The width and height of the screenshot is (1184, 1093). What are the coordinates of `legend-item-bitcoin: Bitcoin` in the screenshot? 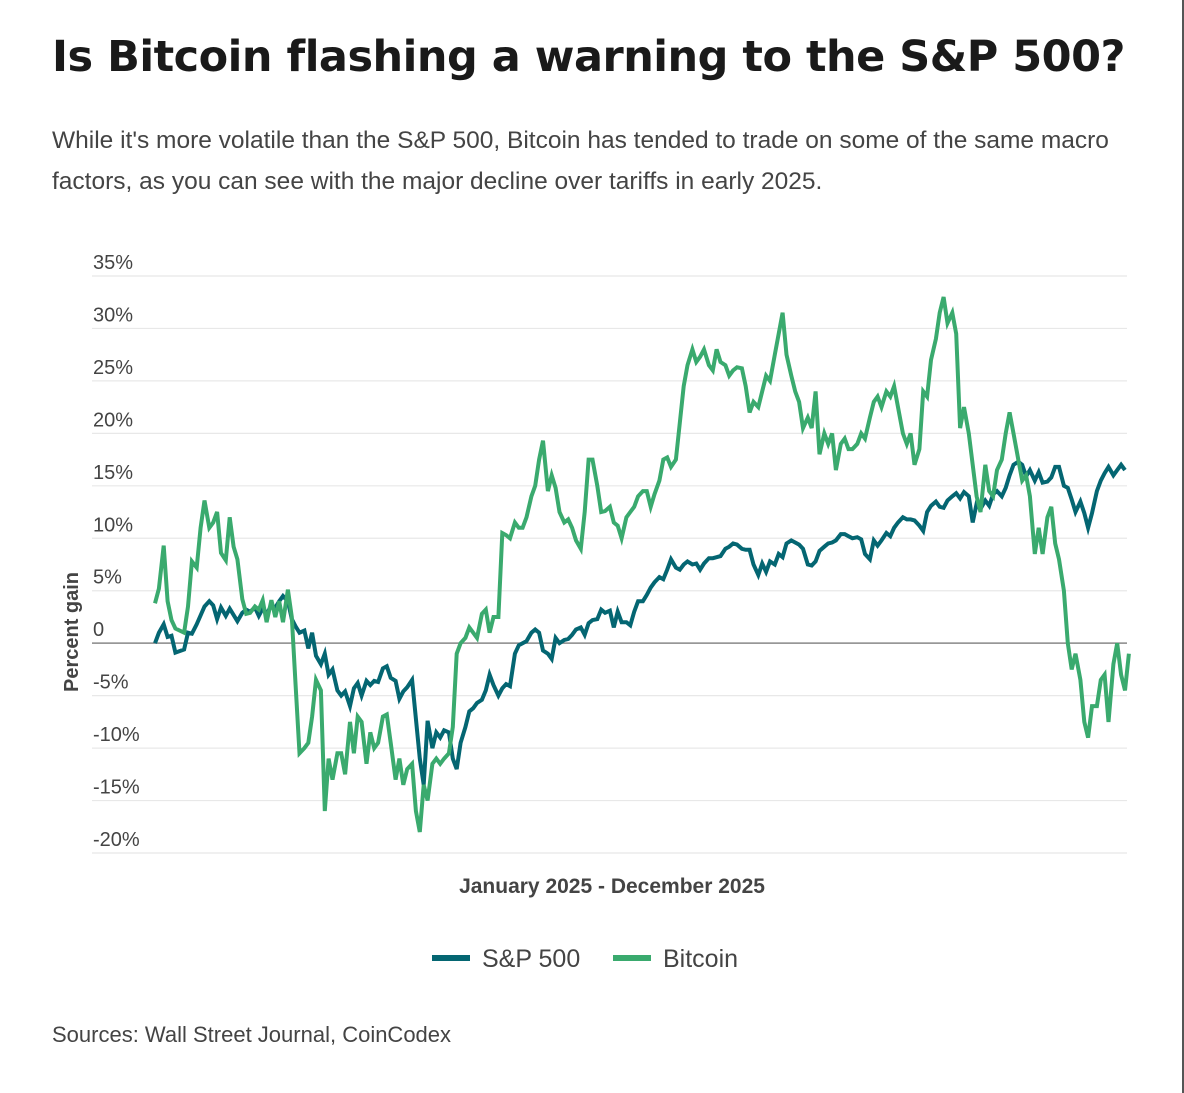 It's located at (675, 959).